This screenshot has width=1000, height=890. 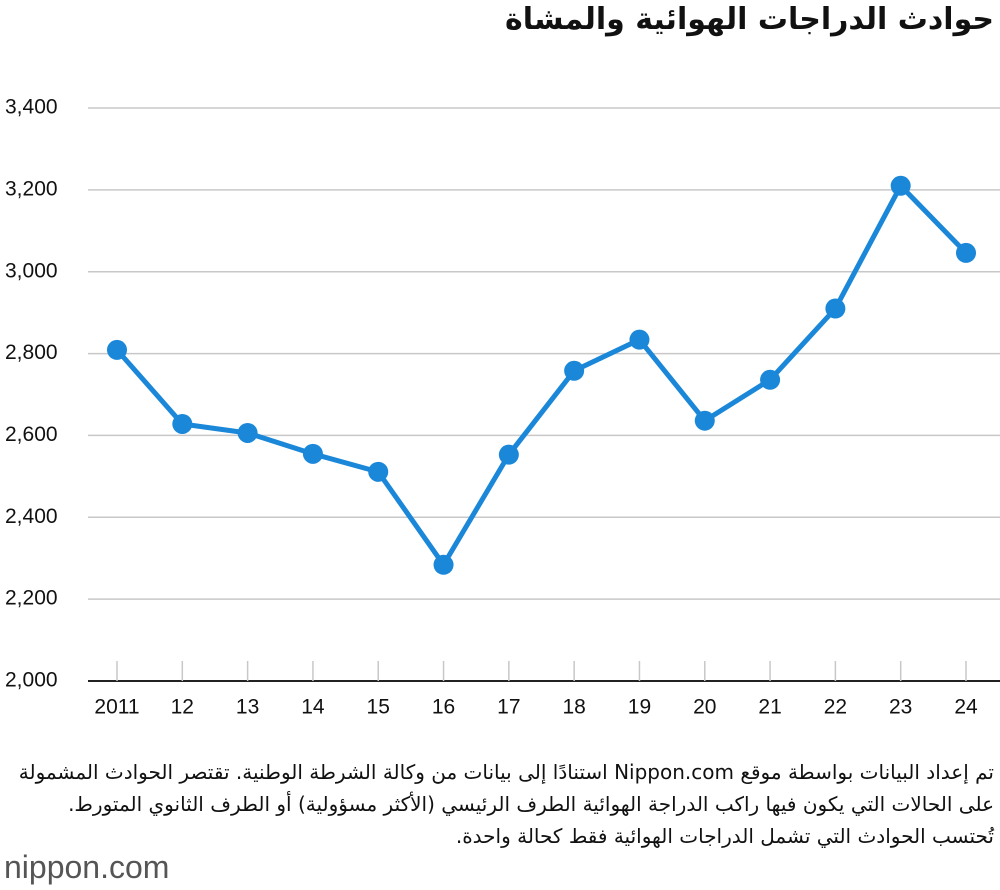 I want to click on chart-title: حوادث الدراجات الهوائية والمشاة, so click(x=749, y=19).